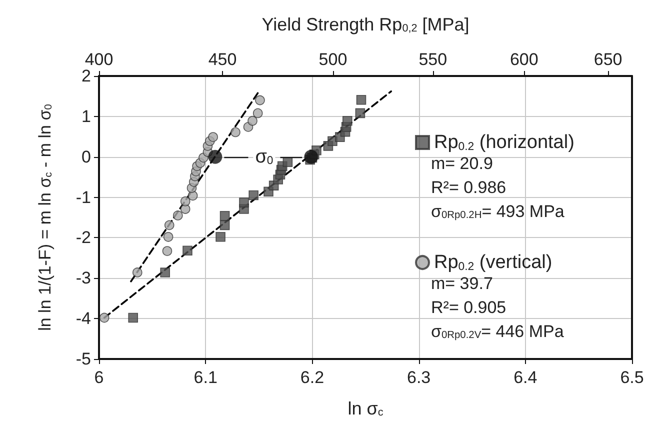 The width and height of the screenshot is (661, 431). What do you see at coordinates (632, 377) in the screenshot?
I see `x-tick-label: 6.5` at bounding box center [632, 377].